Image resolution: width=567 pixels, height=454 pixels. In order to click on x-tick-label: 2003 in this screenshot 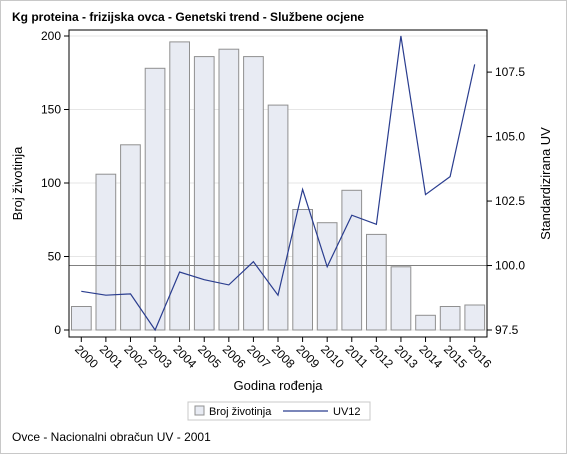, I will do `click(160, 356)`.